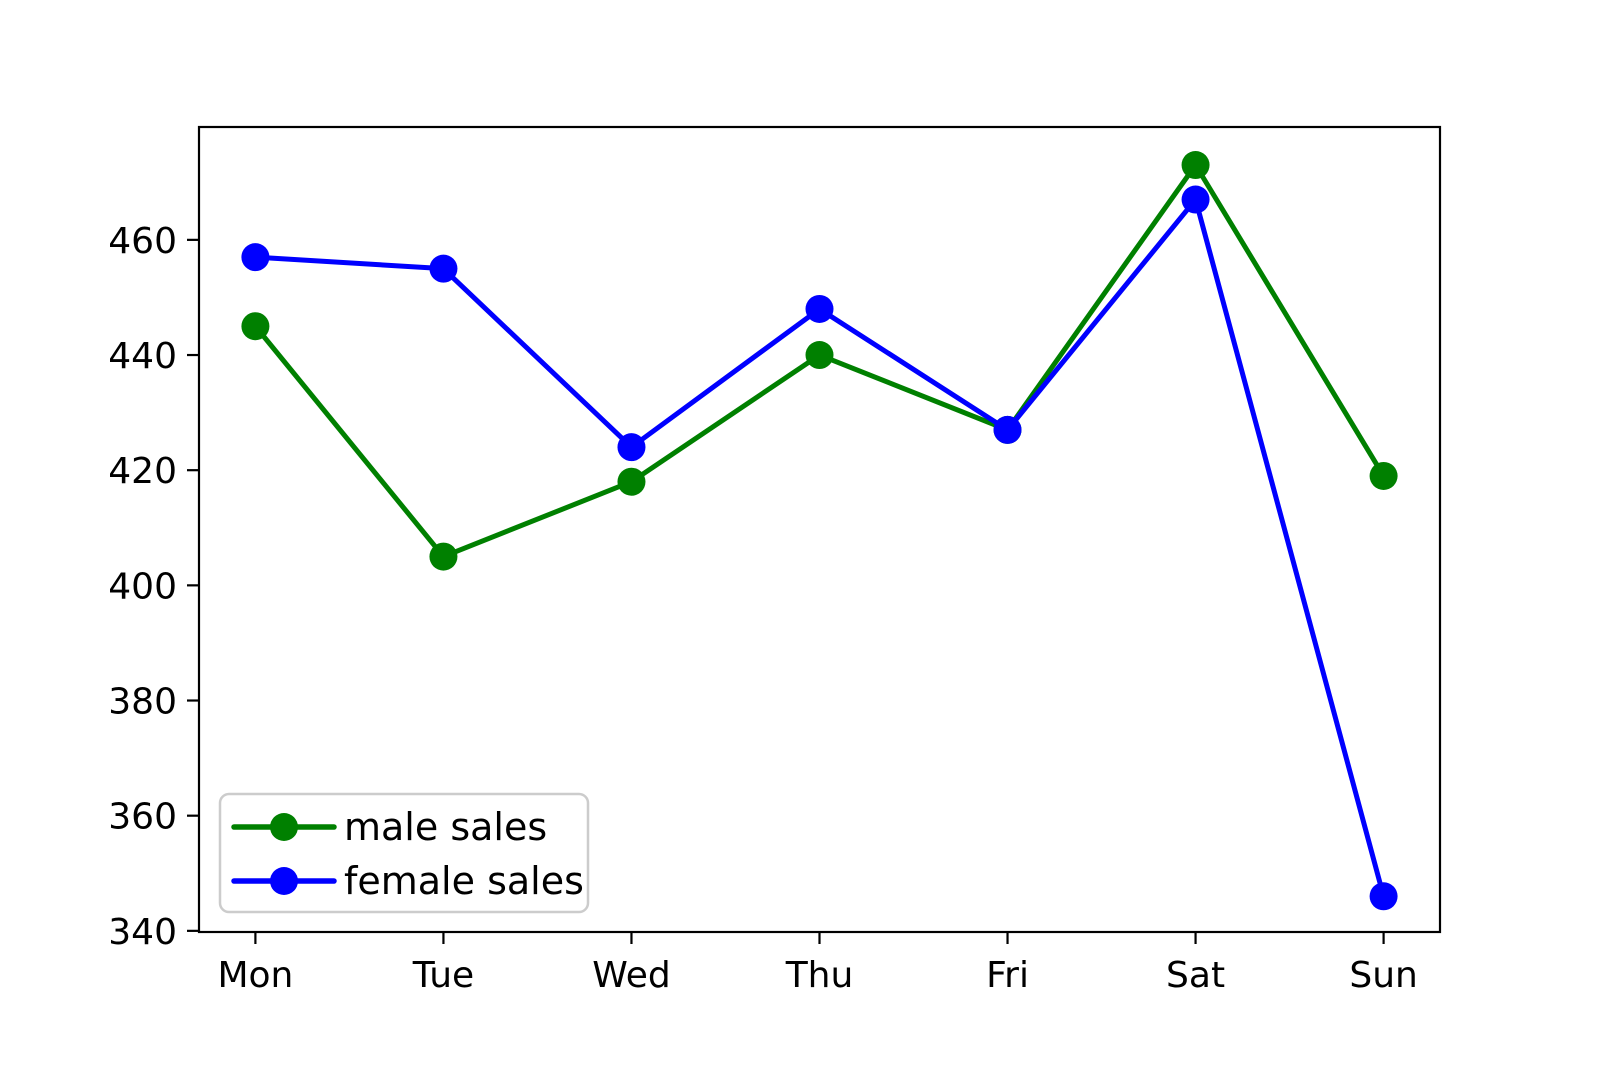  I want to click on legend-female-sales-marker-swatch, so click(284, 881).